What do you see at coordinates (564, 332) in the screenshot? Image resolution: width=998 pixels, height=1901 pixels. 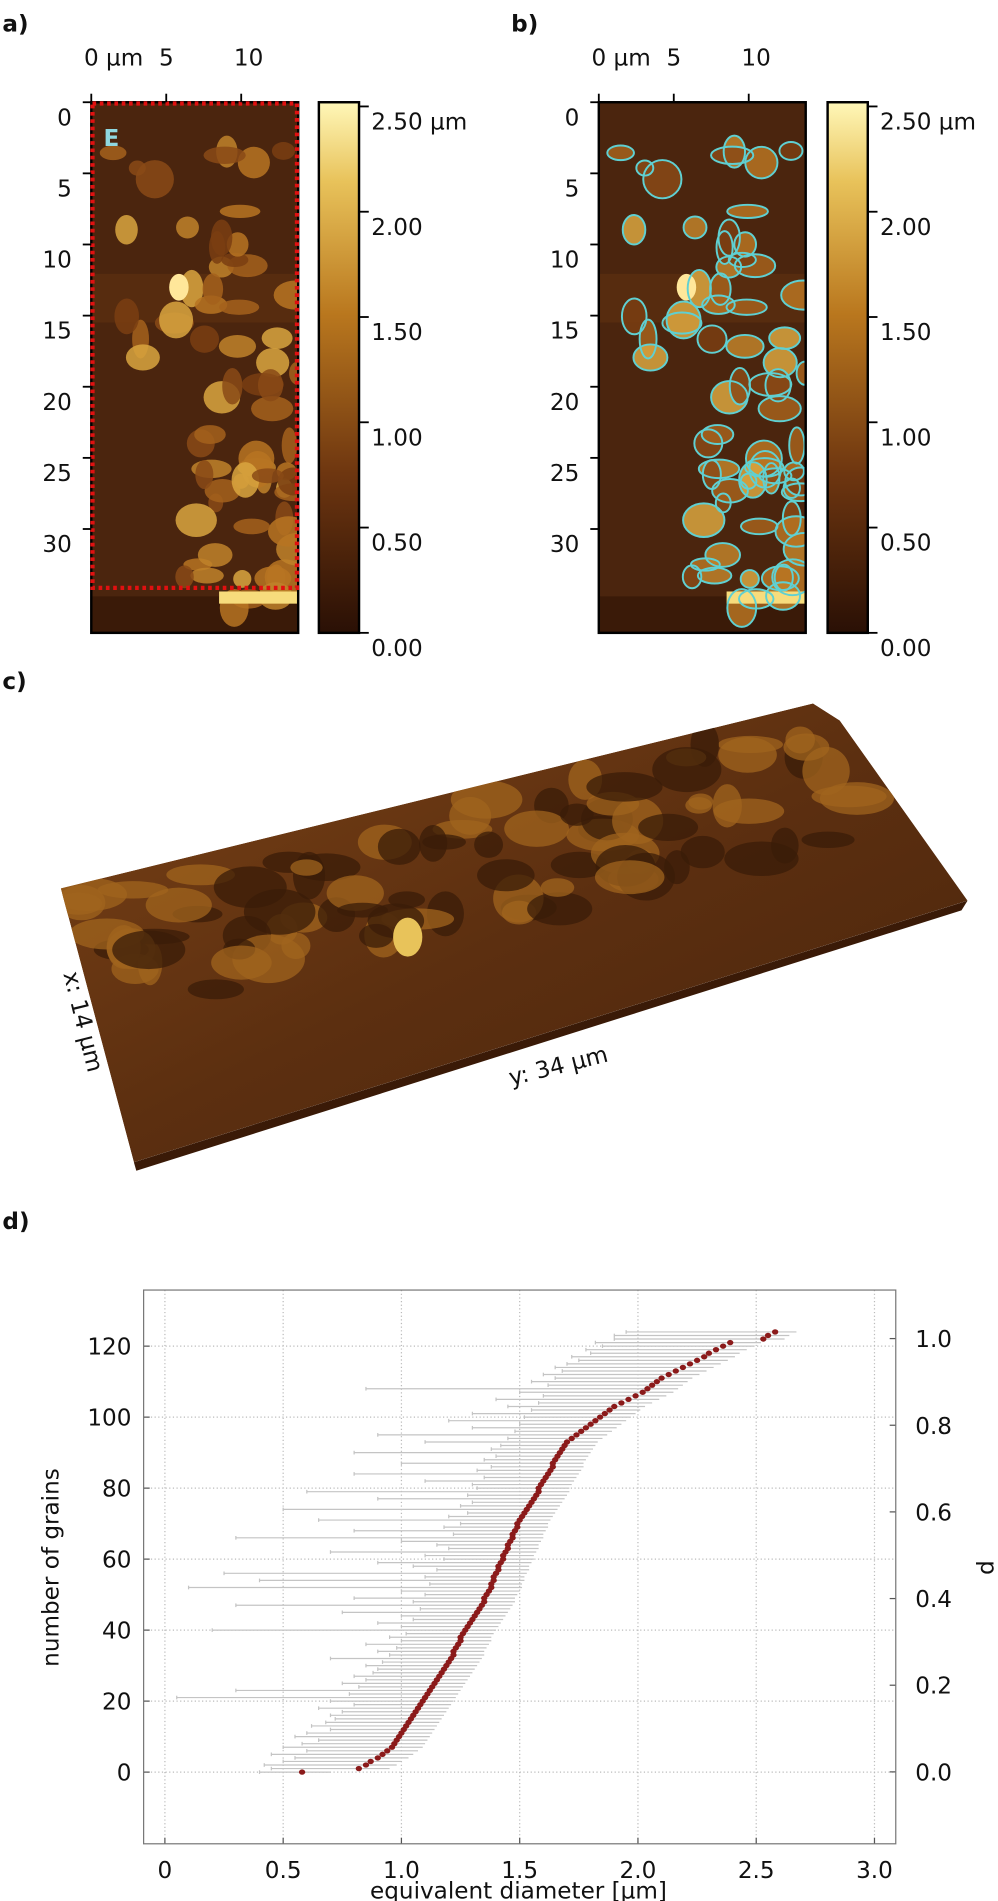 I see `y-tick-label: 15` at bounding box center [564, 332].